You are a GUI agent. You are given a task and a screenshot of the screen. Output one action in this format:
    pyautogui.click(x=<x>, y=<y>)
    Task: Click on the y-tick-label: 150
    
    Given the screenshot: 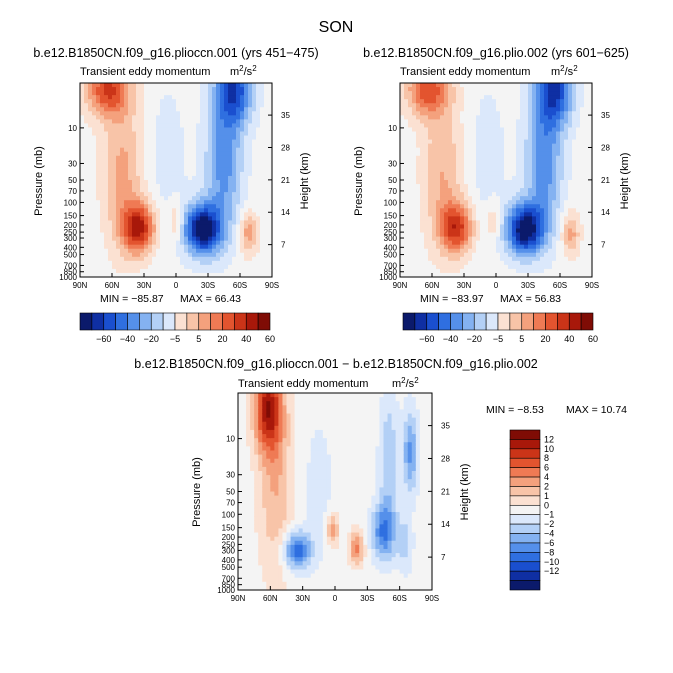 What is the action you would take?
    pyautogui.click(x=391, y=216)
    